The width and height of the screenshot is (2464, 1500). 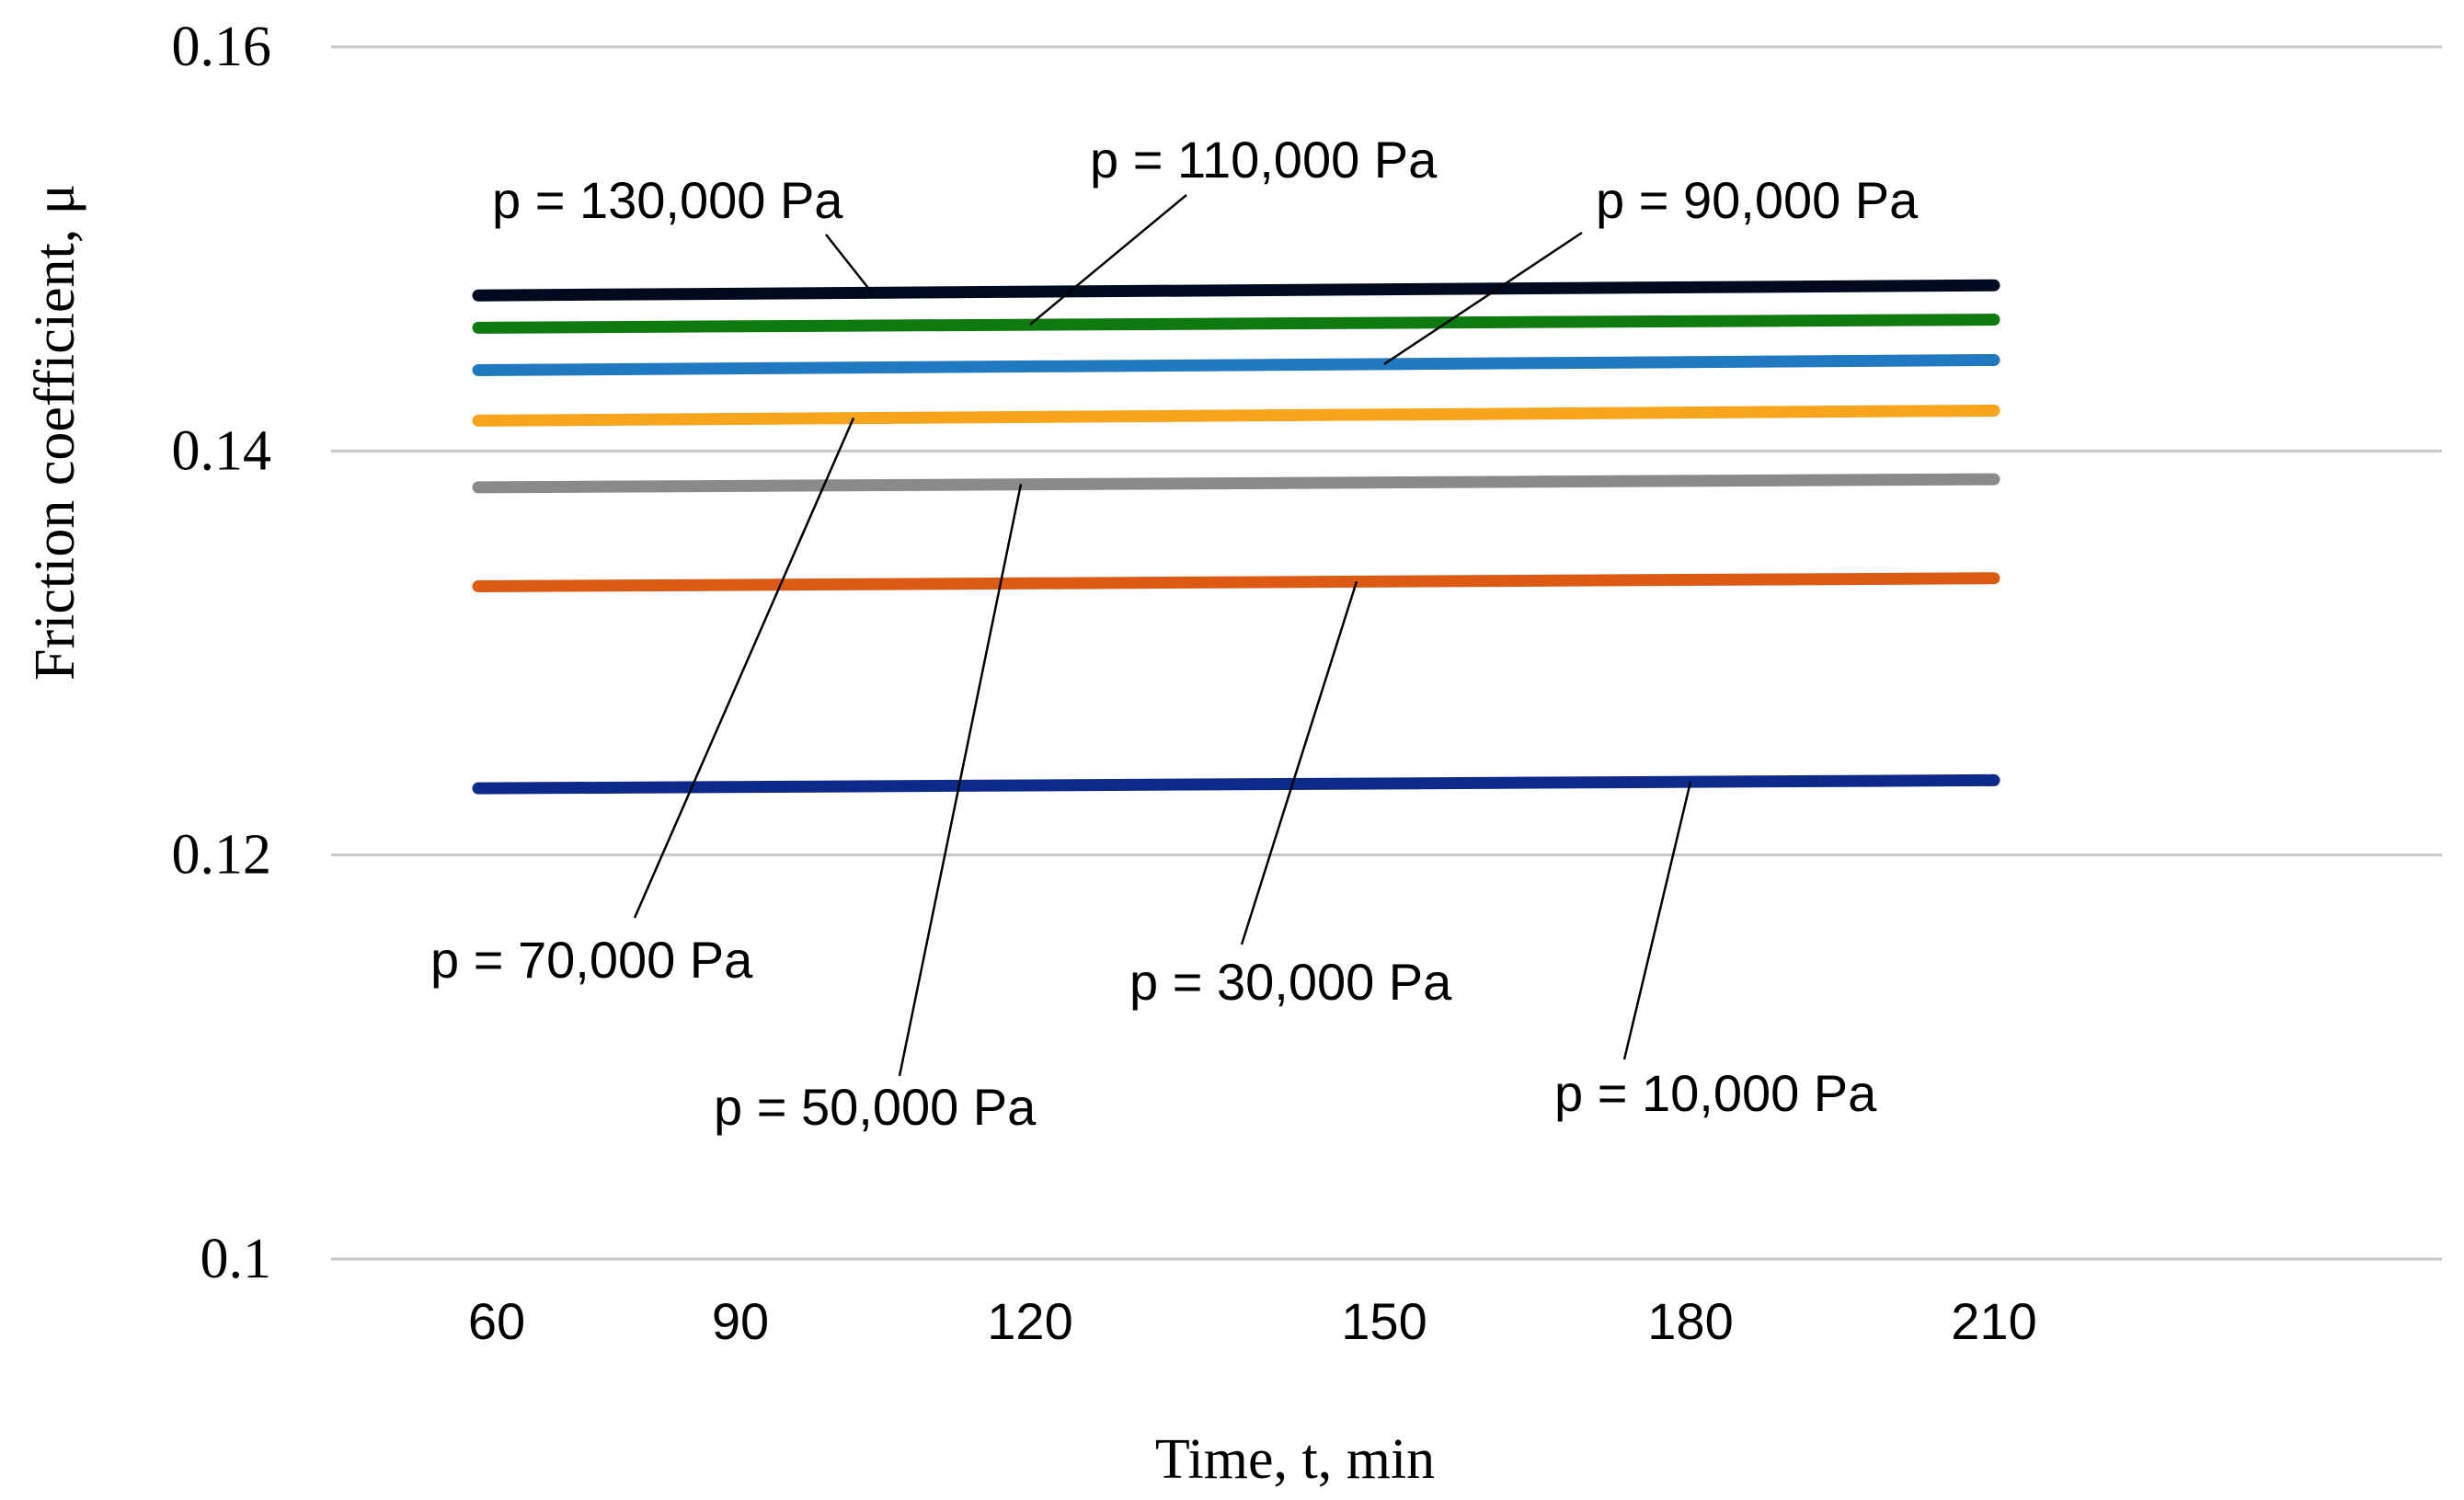 I want to click on x-tick-label: 150, so click(x=1384, y=1321).